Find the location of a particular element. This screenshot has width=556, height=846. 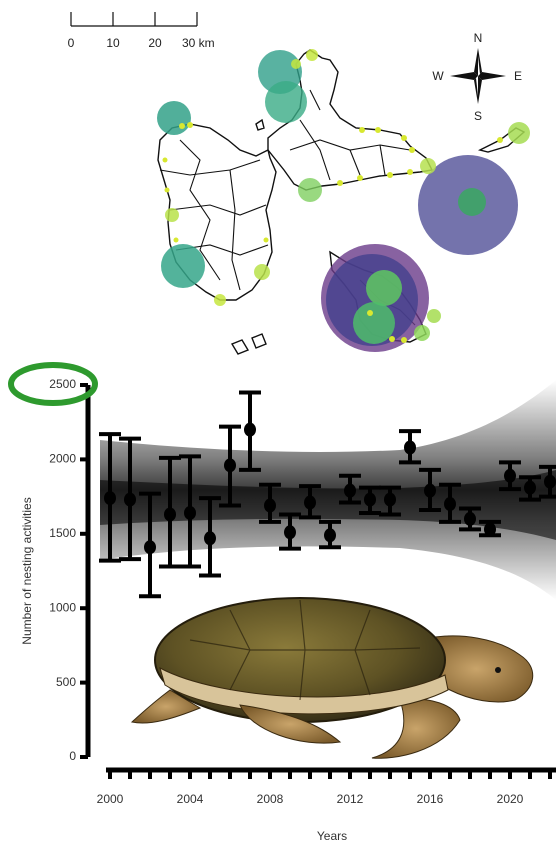

compass is located at coordinates (478, 76).